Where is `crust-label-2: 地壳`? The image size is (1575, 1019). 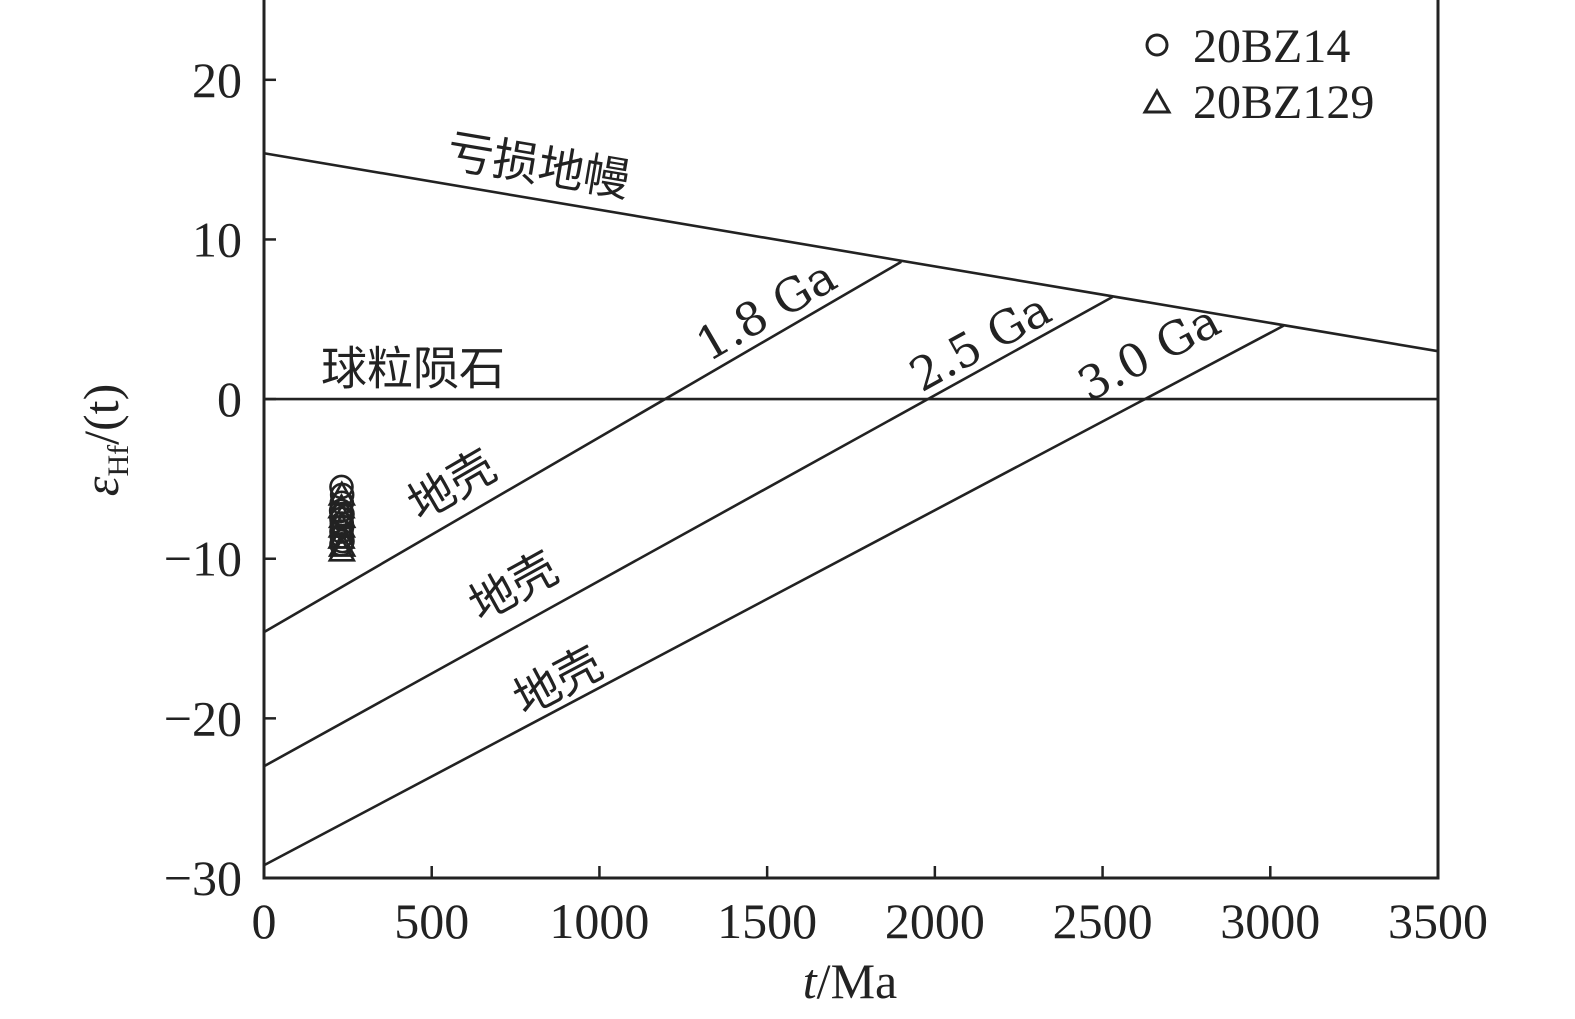 crust-label-2: 地壳 is located at coordinates (513, 586).